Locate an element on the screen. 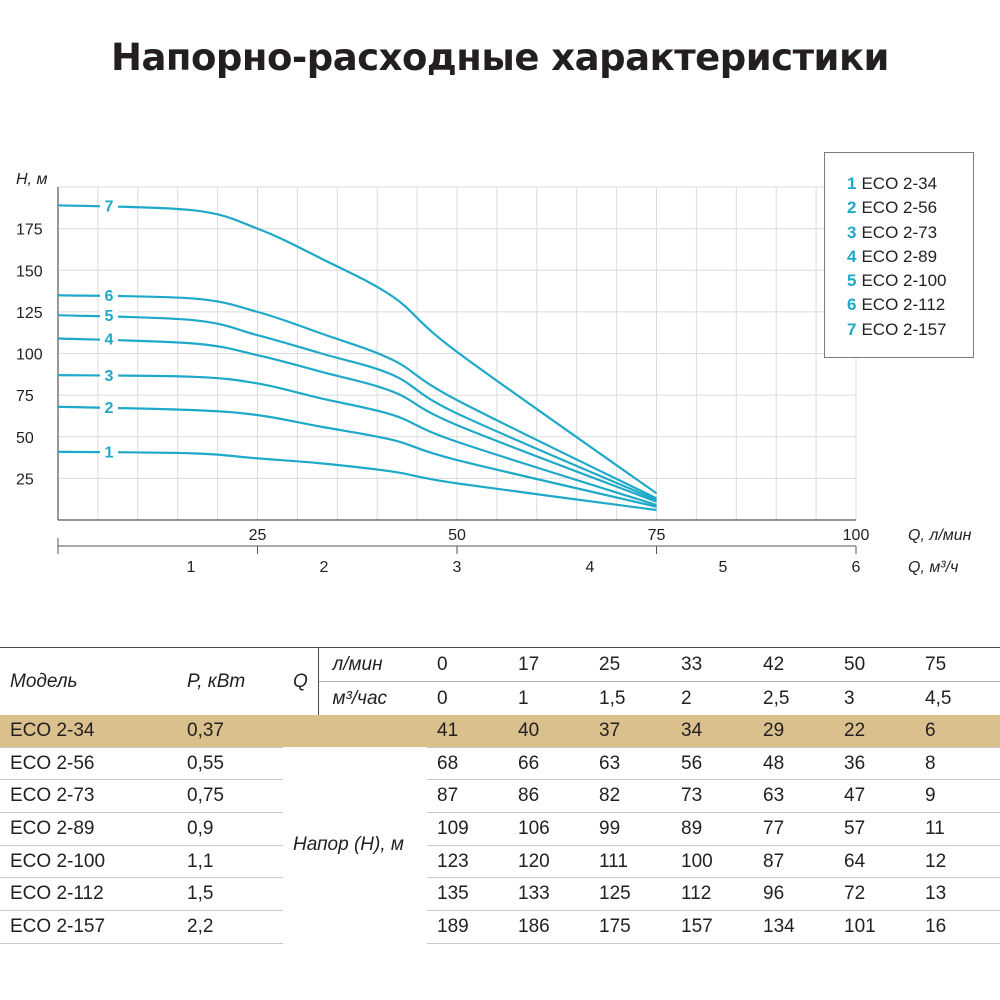 This screenshot has height=1000, width=1000. head-cell: 101 is located at coordinates (874, 927).